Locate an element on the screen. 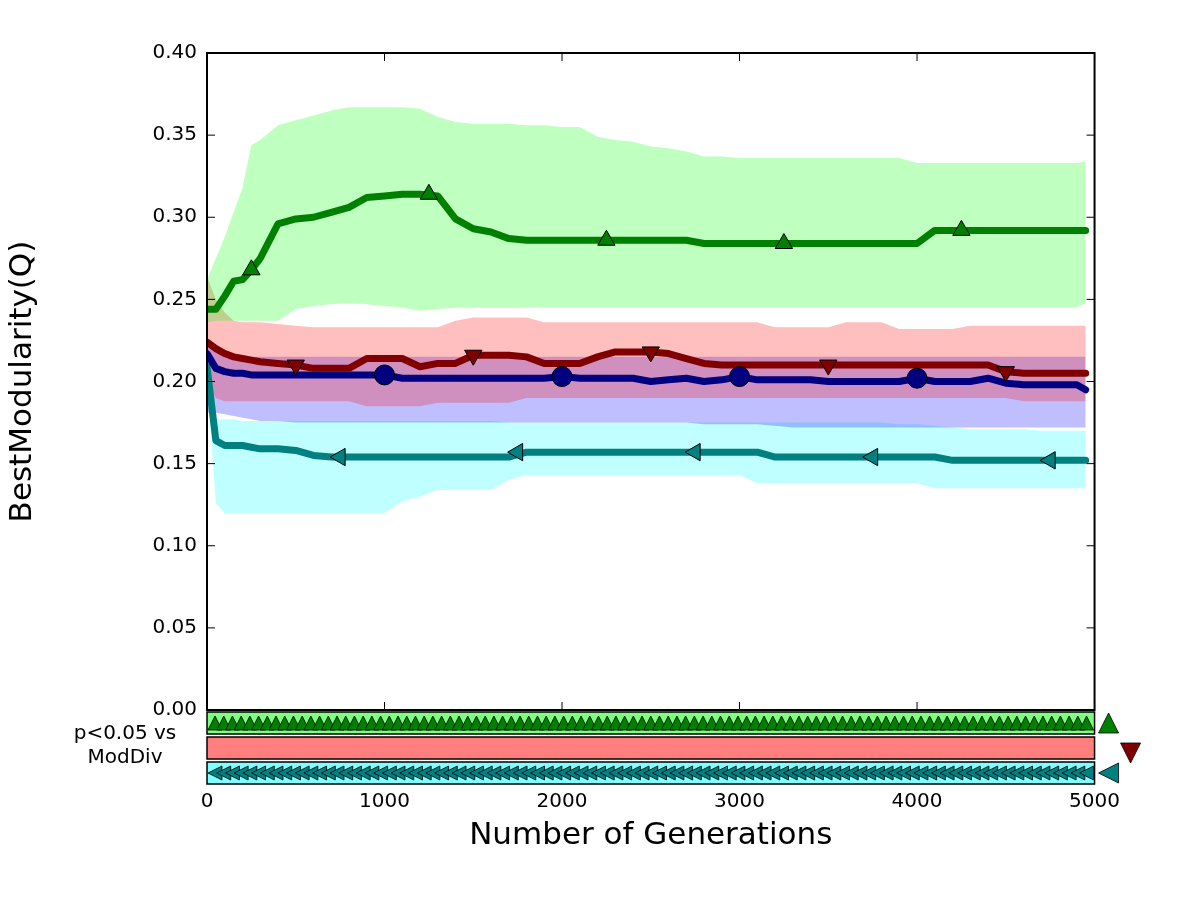 Image resolution: width=1200 pixels, height=900 pixels. y-tick-label: 0.05 is located at coordinates (174, 626).